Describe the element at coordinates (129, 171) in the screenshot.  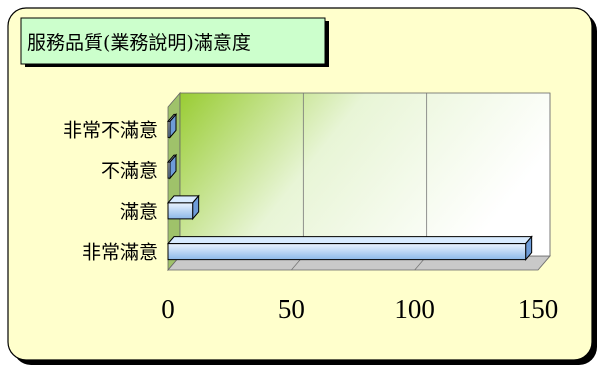
I see `category-label: 不滿意` at that location.